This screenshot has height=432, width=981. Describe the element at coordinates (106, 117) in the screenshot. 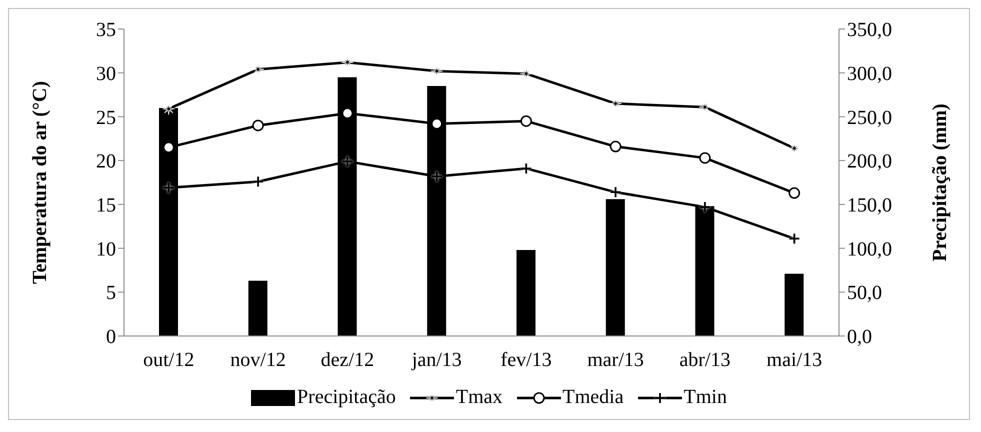

I see `y-tick-label: 25` at that location.